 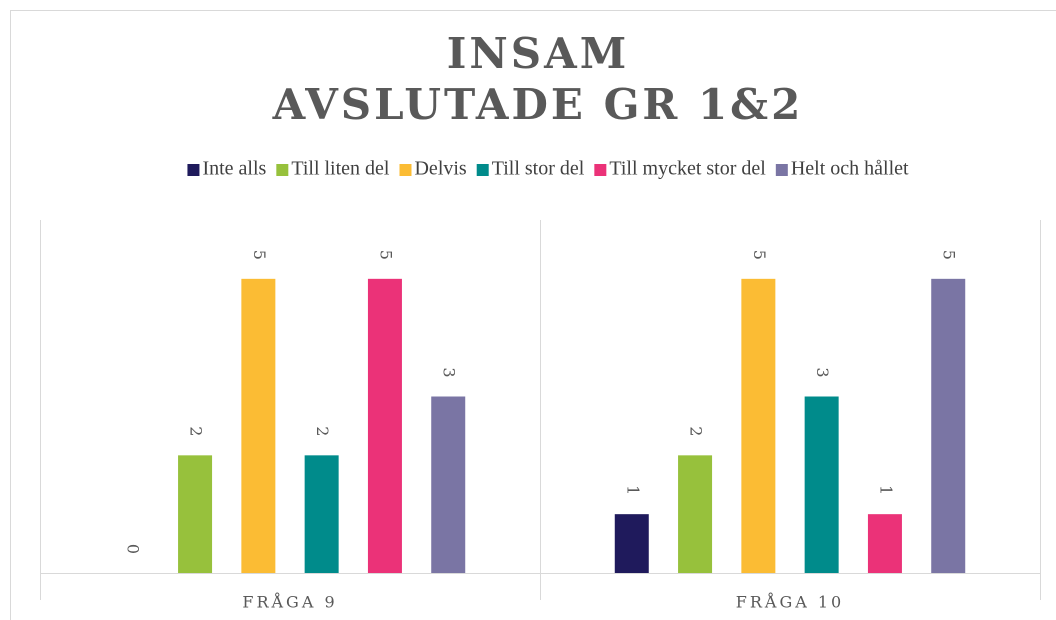 What do you see at coordinates (790, 602) in the screenshot?
I see `x-tick-label: FRÅGA 10` at bounding box center [790, 602].